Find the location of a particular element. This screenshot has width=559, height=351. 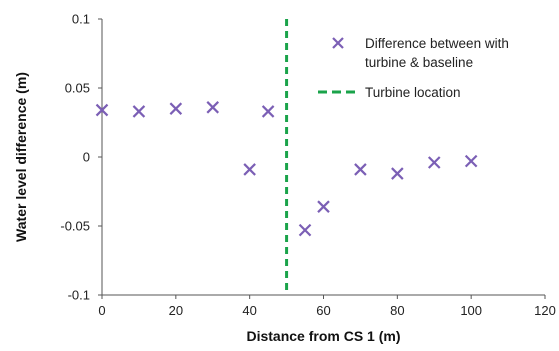

x-tick-label: 80 is located at coordinates (397, 310).